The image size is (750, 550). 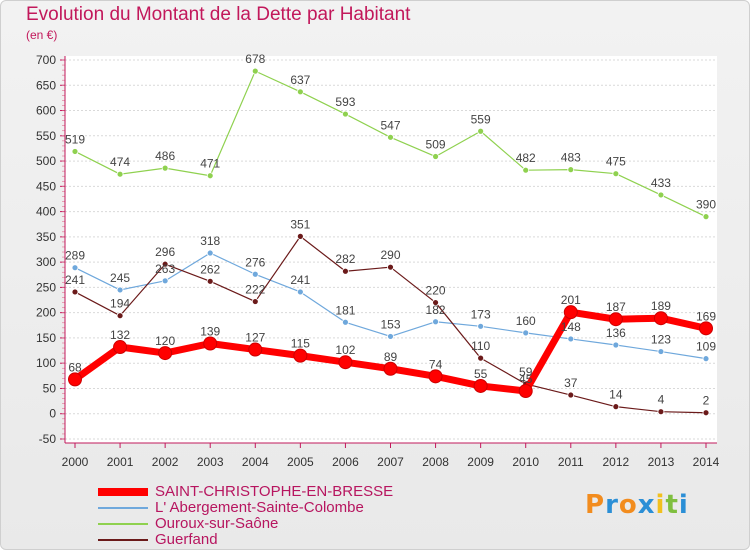 I want to click on data-label: 45, so click(x=526, y=379).